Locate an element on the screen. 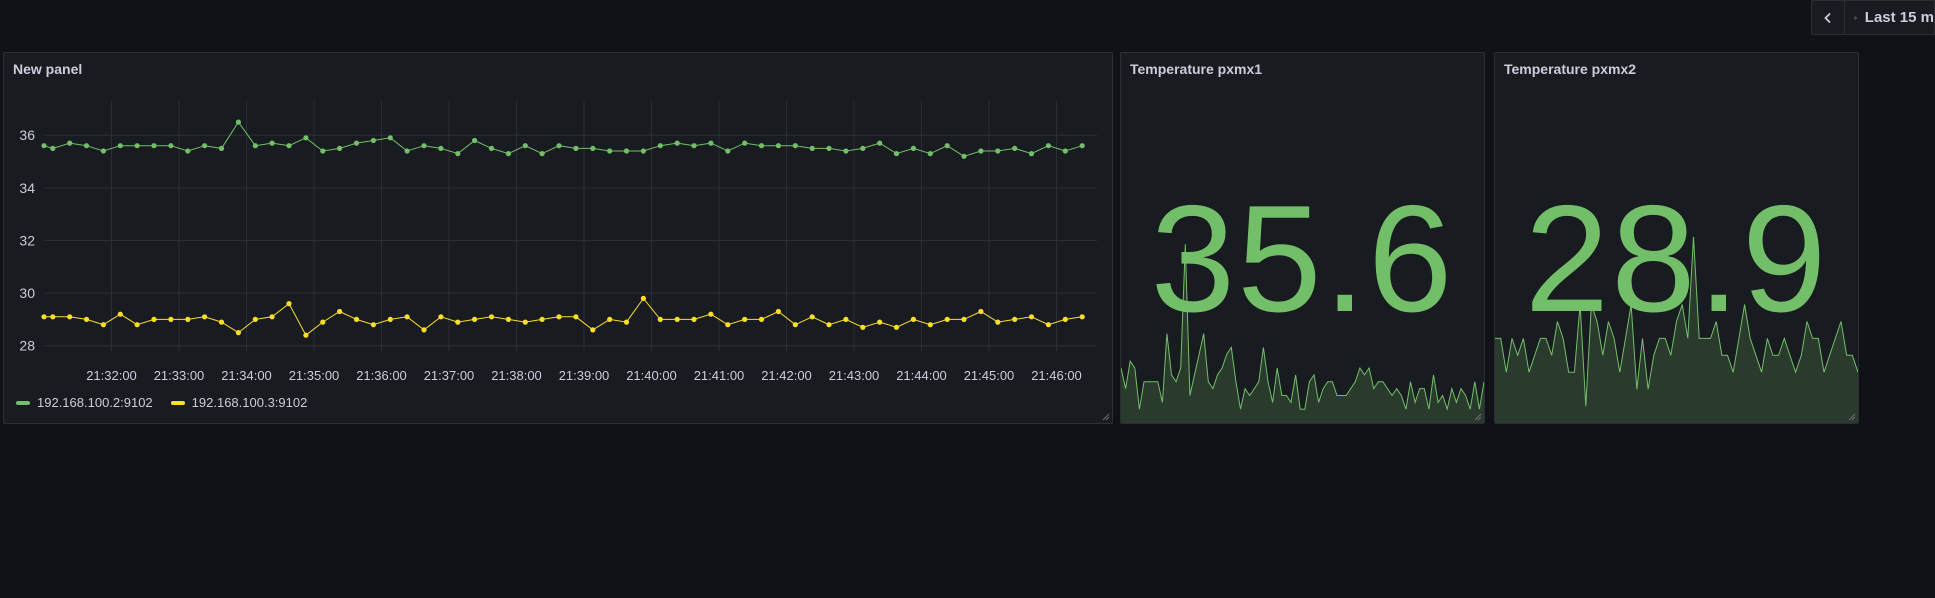  stat-panel-pxmx1: Temperature pxmx1 35.6 is located at coordinates (1302, 238).